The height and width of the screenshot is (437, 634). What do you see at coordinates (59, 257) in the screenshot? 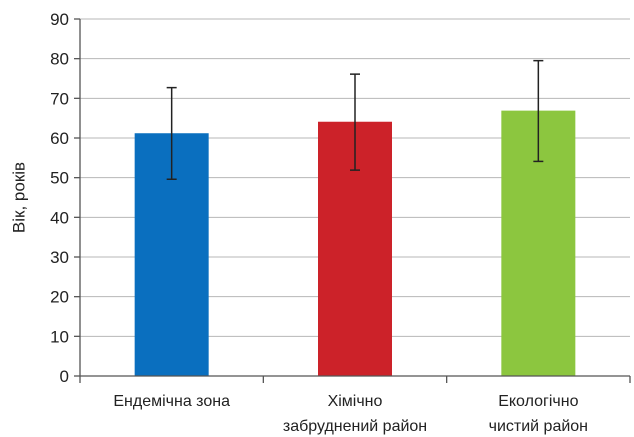
I see `y-tick-label: 30` at bounding box center [59, 257].